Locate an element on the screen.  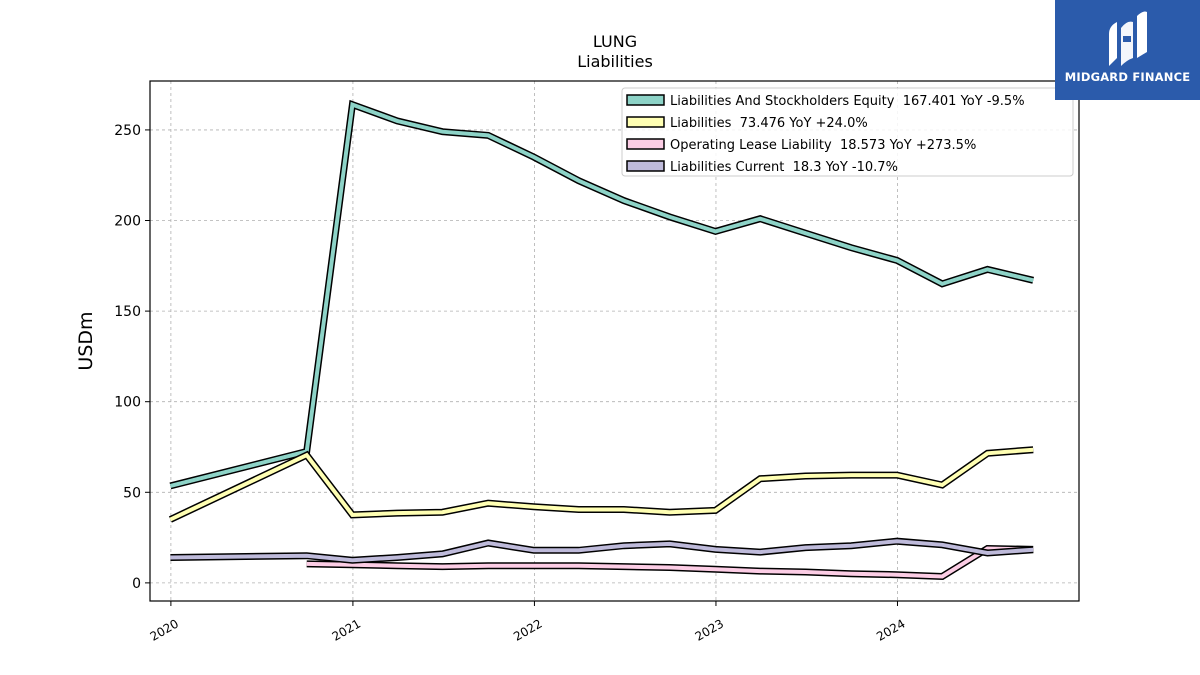
y-tick-label: 100 is located at coordinates (127, 403).